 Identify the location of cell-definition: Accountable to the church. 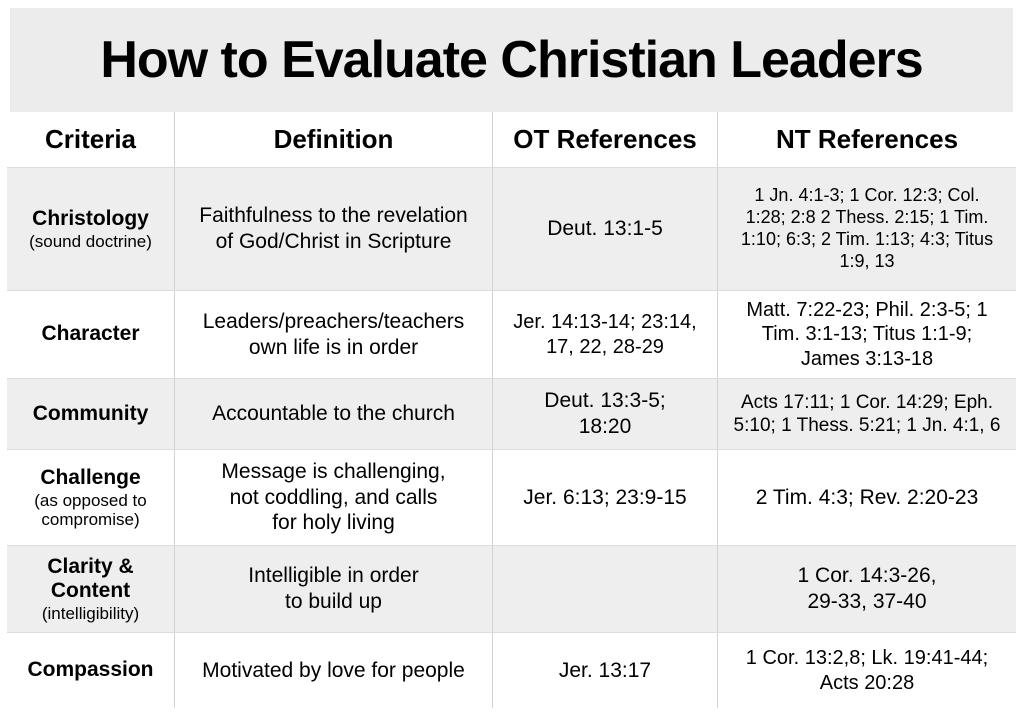
(334, 414).